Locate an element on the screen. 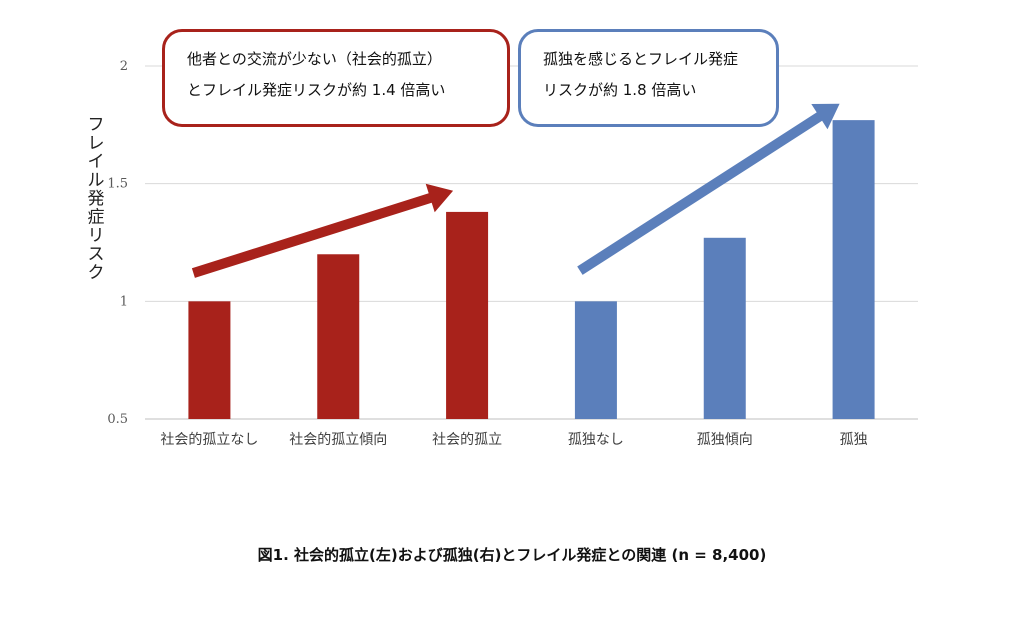  x-category-label: 孤独なし is located at coordinates (596, 440).